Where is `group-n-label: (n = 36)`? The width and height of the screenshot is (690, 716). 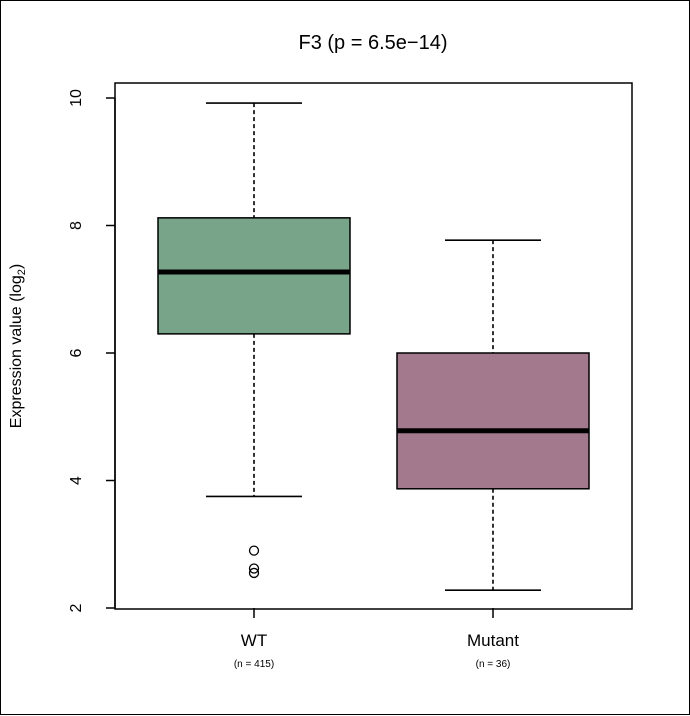
group-n-label: (n = 36) is located at coordinates (493, 664).